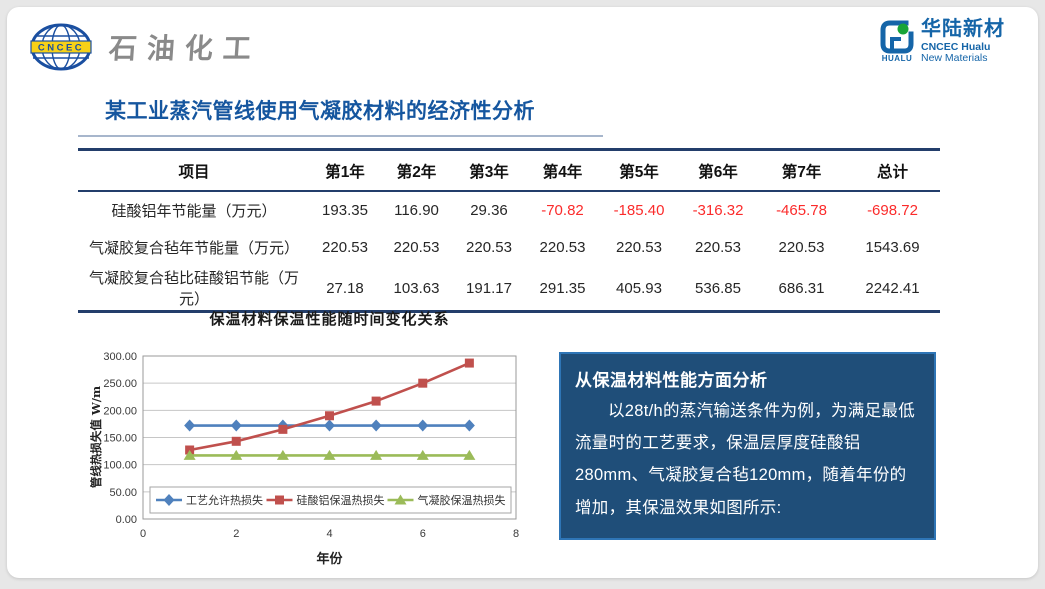  I want to click on petrochemical-brand-text: 石油化工, so click(185, 48).